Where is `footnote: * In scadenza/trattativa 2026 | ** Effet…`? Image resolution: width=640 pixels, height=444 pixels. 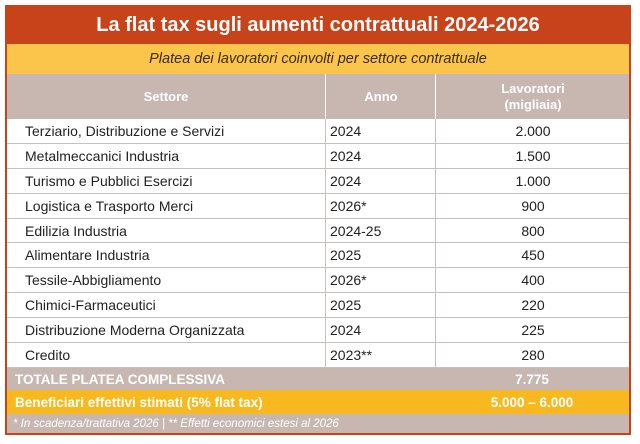 footnote: * In scadenza/trattativa 2026 | ** Effet… is located at coordinates (318, 423).